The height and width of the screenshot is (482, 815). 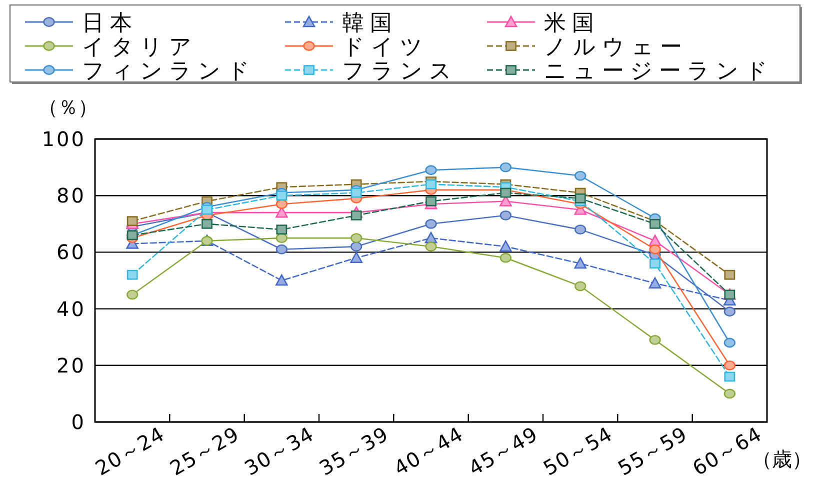 I want to click on y-tick-label: 0, so click(x=78, y=422).